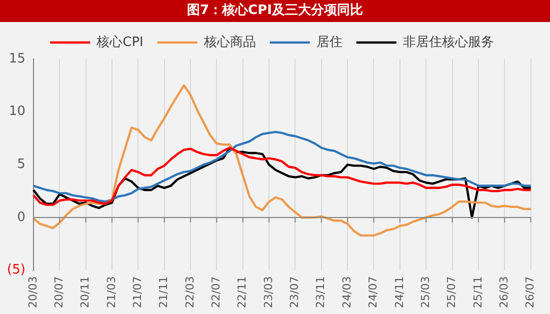 The height and width of the screenshot is (314, 550). What do you see at coordinates (503, 292) in the screenshot?
I see `x-tick-label: 26/03` at bounding box center [503, 292].